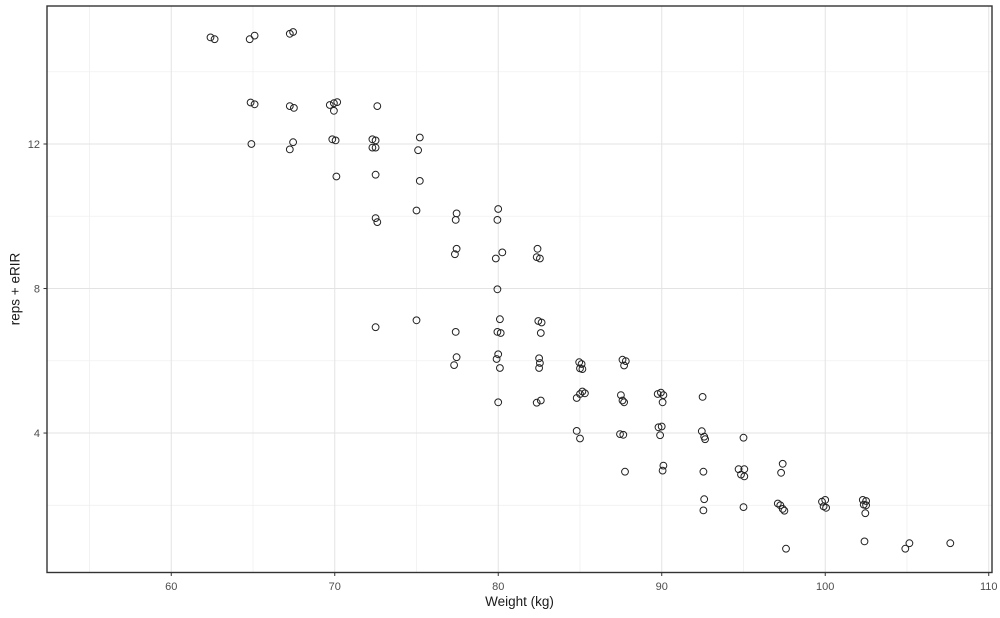 The height and width of the screenshot is (618, 1000). What do you see at coordinates (37, 289) in the screenshot?
I see `y-tick-label: 8` at bounding box center [37, 289].